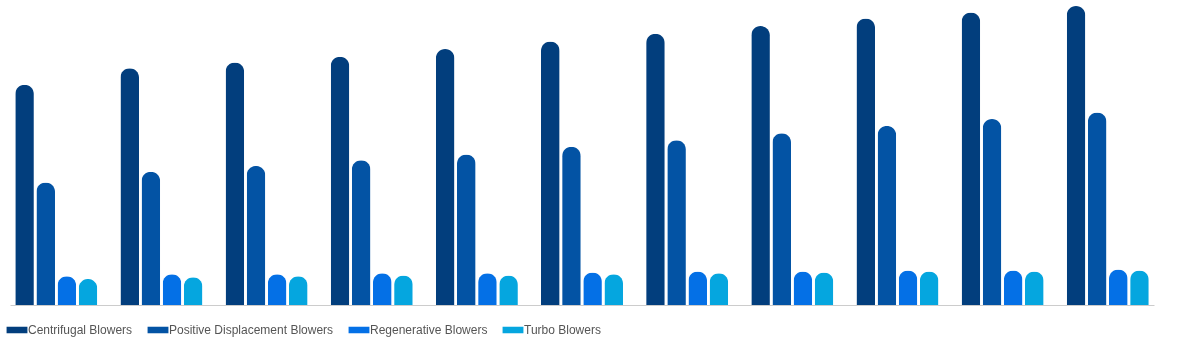 The height and width of the screenshot is (350, 1184). What do you see at coordinates (562, 330) in the screenshot?
I see `legend-label: Turbo Blowers` at bounding box center [562, 330].